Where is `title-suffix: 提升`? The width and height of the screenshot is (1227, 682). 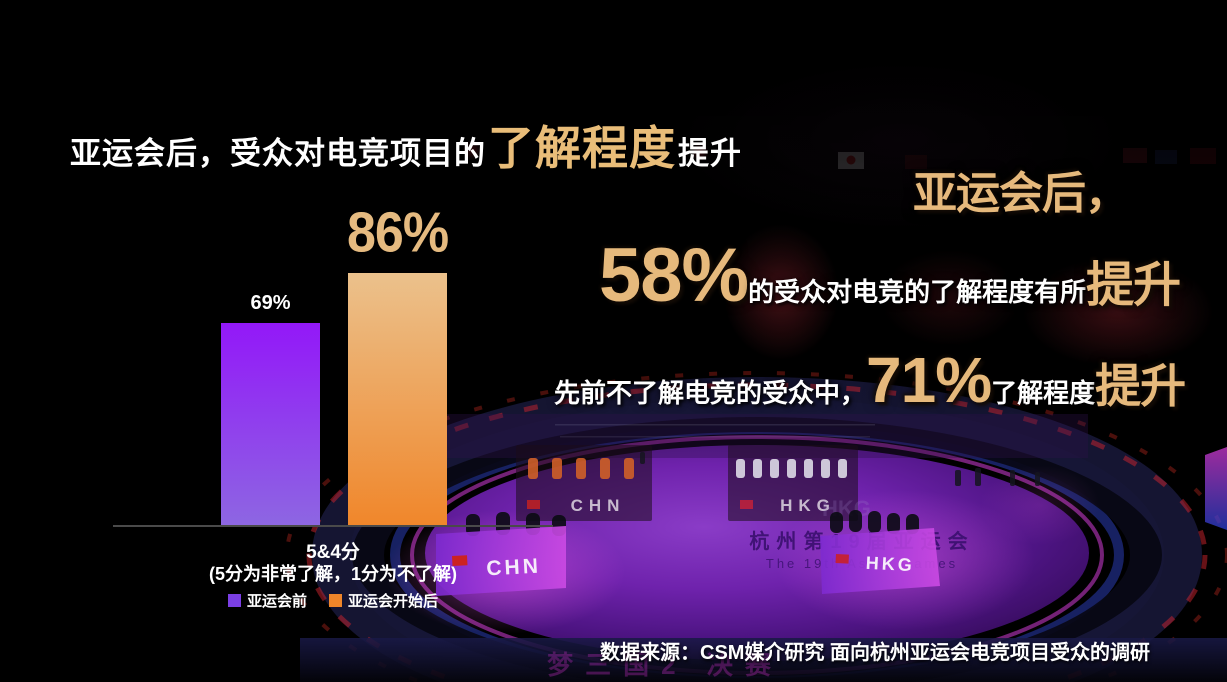 title-suffix: 提升 is located at coordinates (710, 153).